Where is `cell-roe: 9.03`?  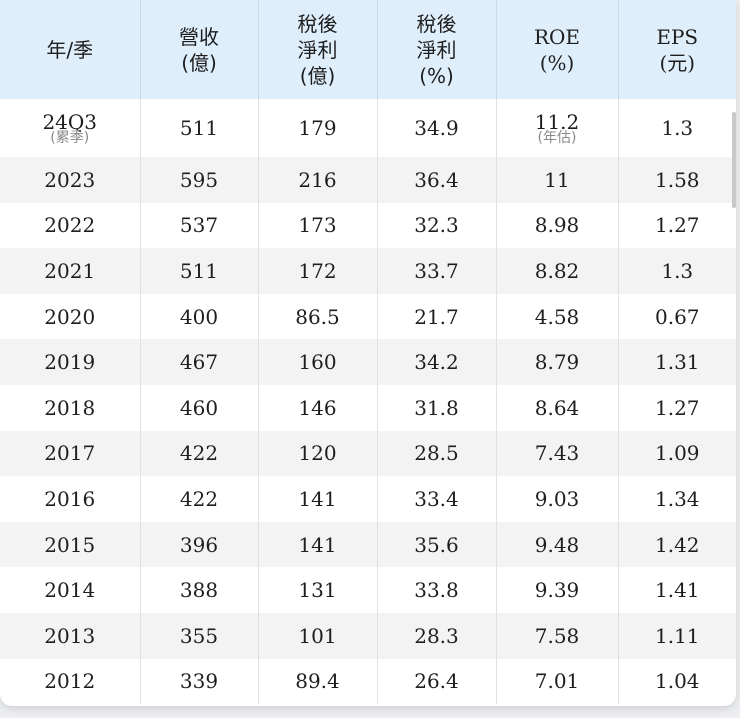 cell-roe: 9.03 is located at coordinates (556, 499).